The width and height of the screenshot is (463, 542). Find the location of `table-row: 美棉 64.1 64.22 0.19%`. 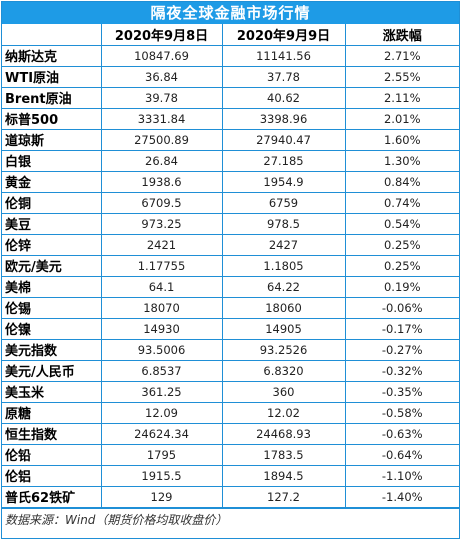

table-row: 美棉 64.1 64.22 0.19% is located at coordinates (230, 286).